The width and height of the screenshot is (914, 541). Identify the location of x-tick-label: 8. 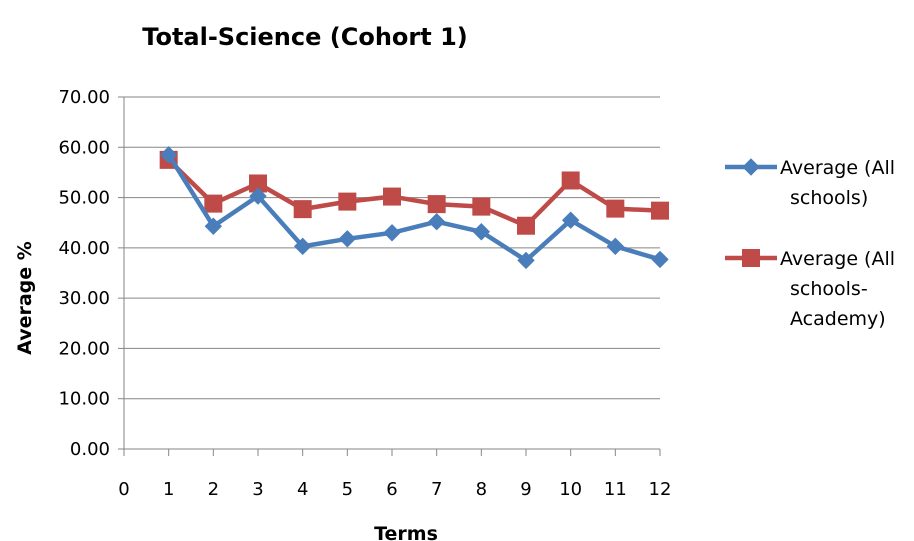
(481, 489).